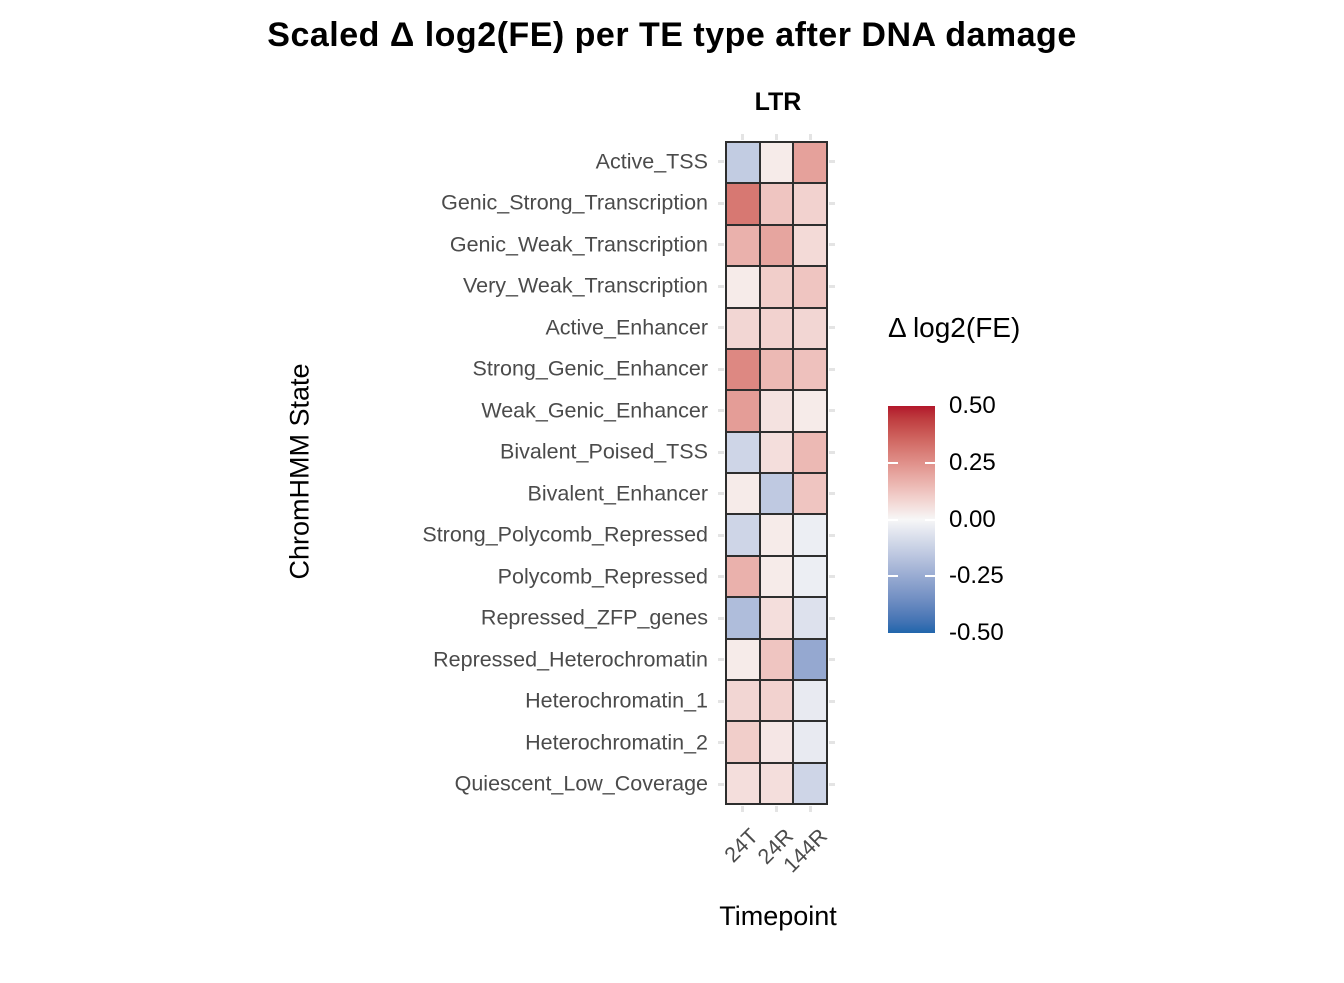  I want to click on y-axis-label: Strong_Polycomb_Repressed, so click(565, 534).